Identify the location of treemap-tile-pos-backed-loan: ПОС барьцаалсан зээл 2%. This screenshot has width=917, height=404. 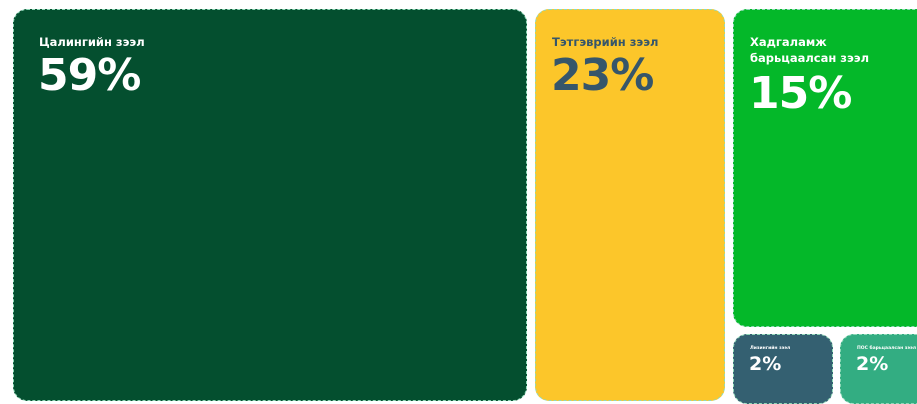
(878, 369).